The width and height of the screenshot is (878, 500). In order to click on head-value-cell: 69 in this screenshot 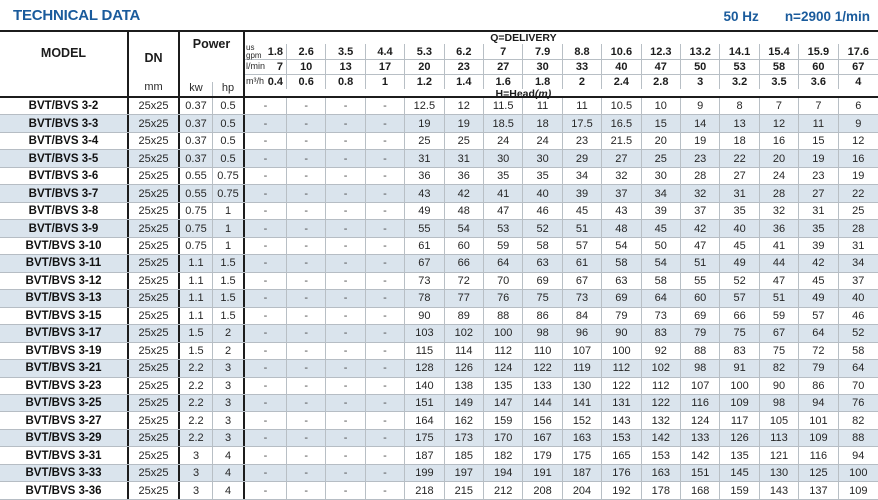, I will do `click(622, 298)`.